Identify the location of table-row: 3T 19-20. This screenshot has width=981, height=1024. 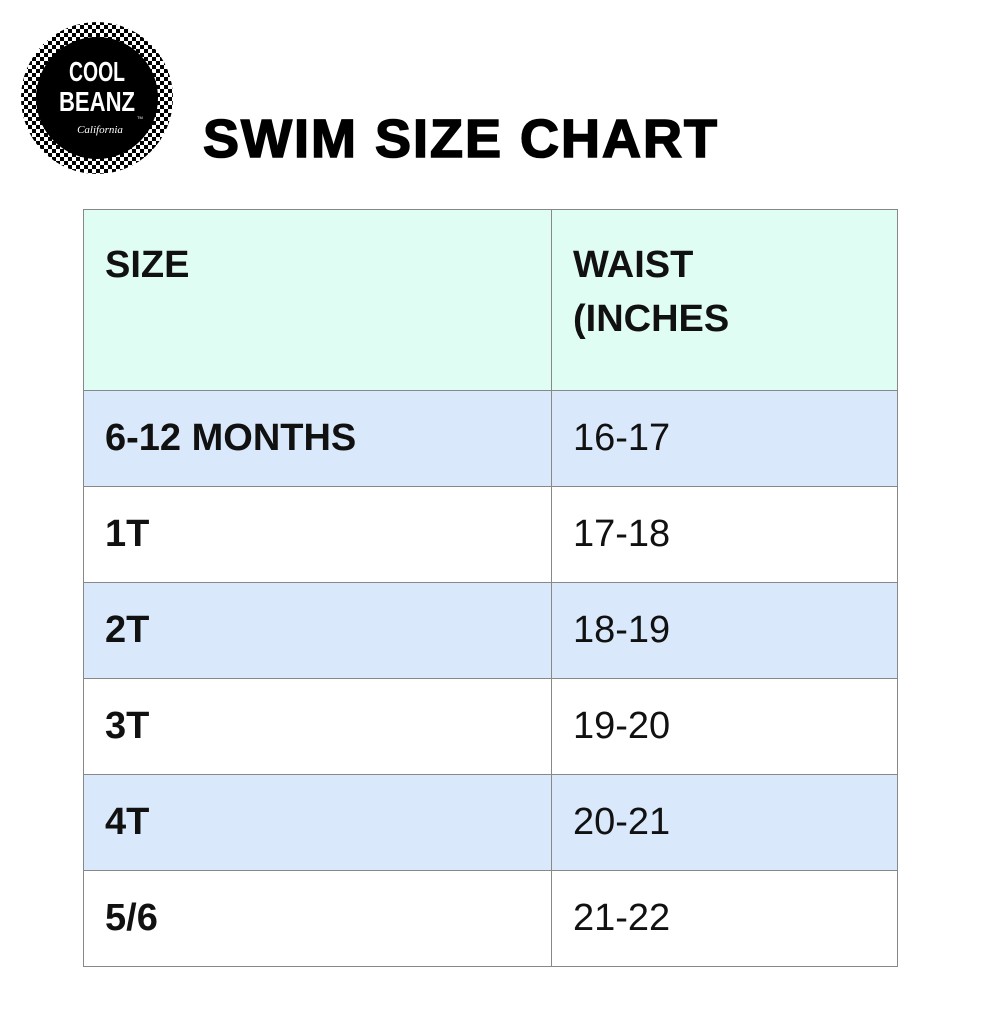
(490, 726).